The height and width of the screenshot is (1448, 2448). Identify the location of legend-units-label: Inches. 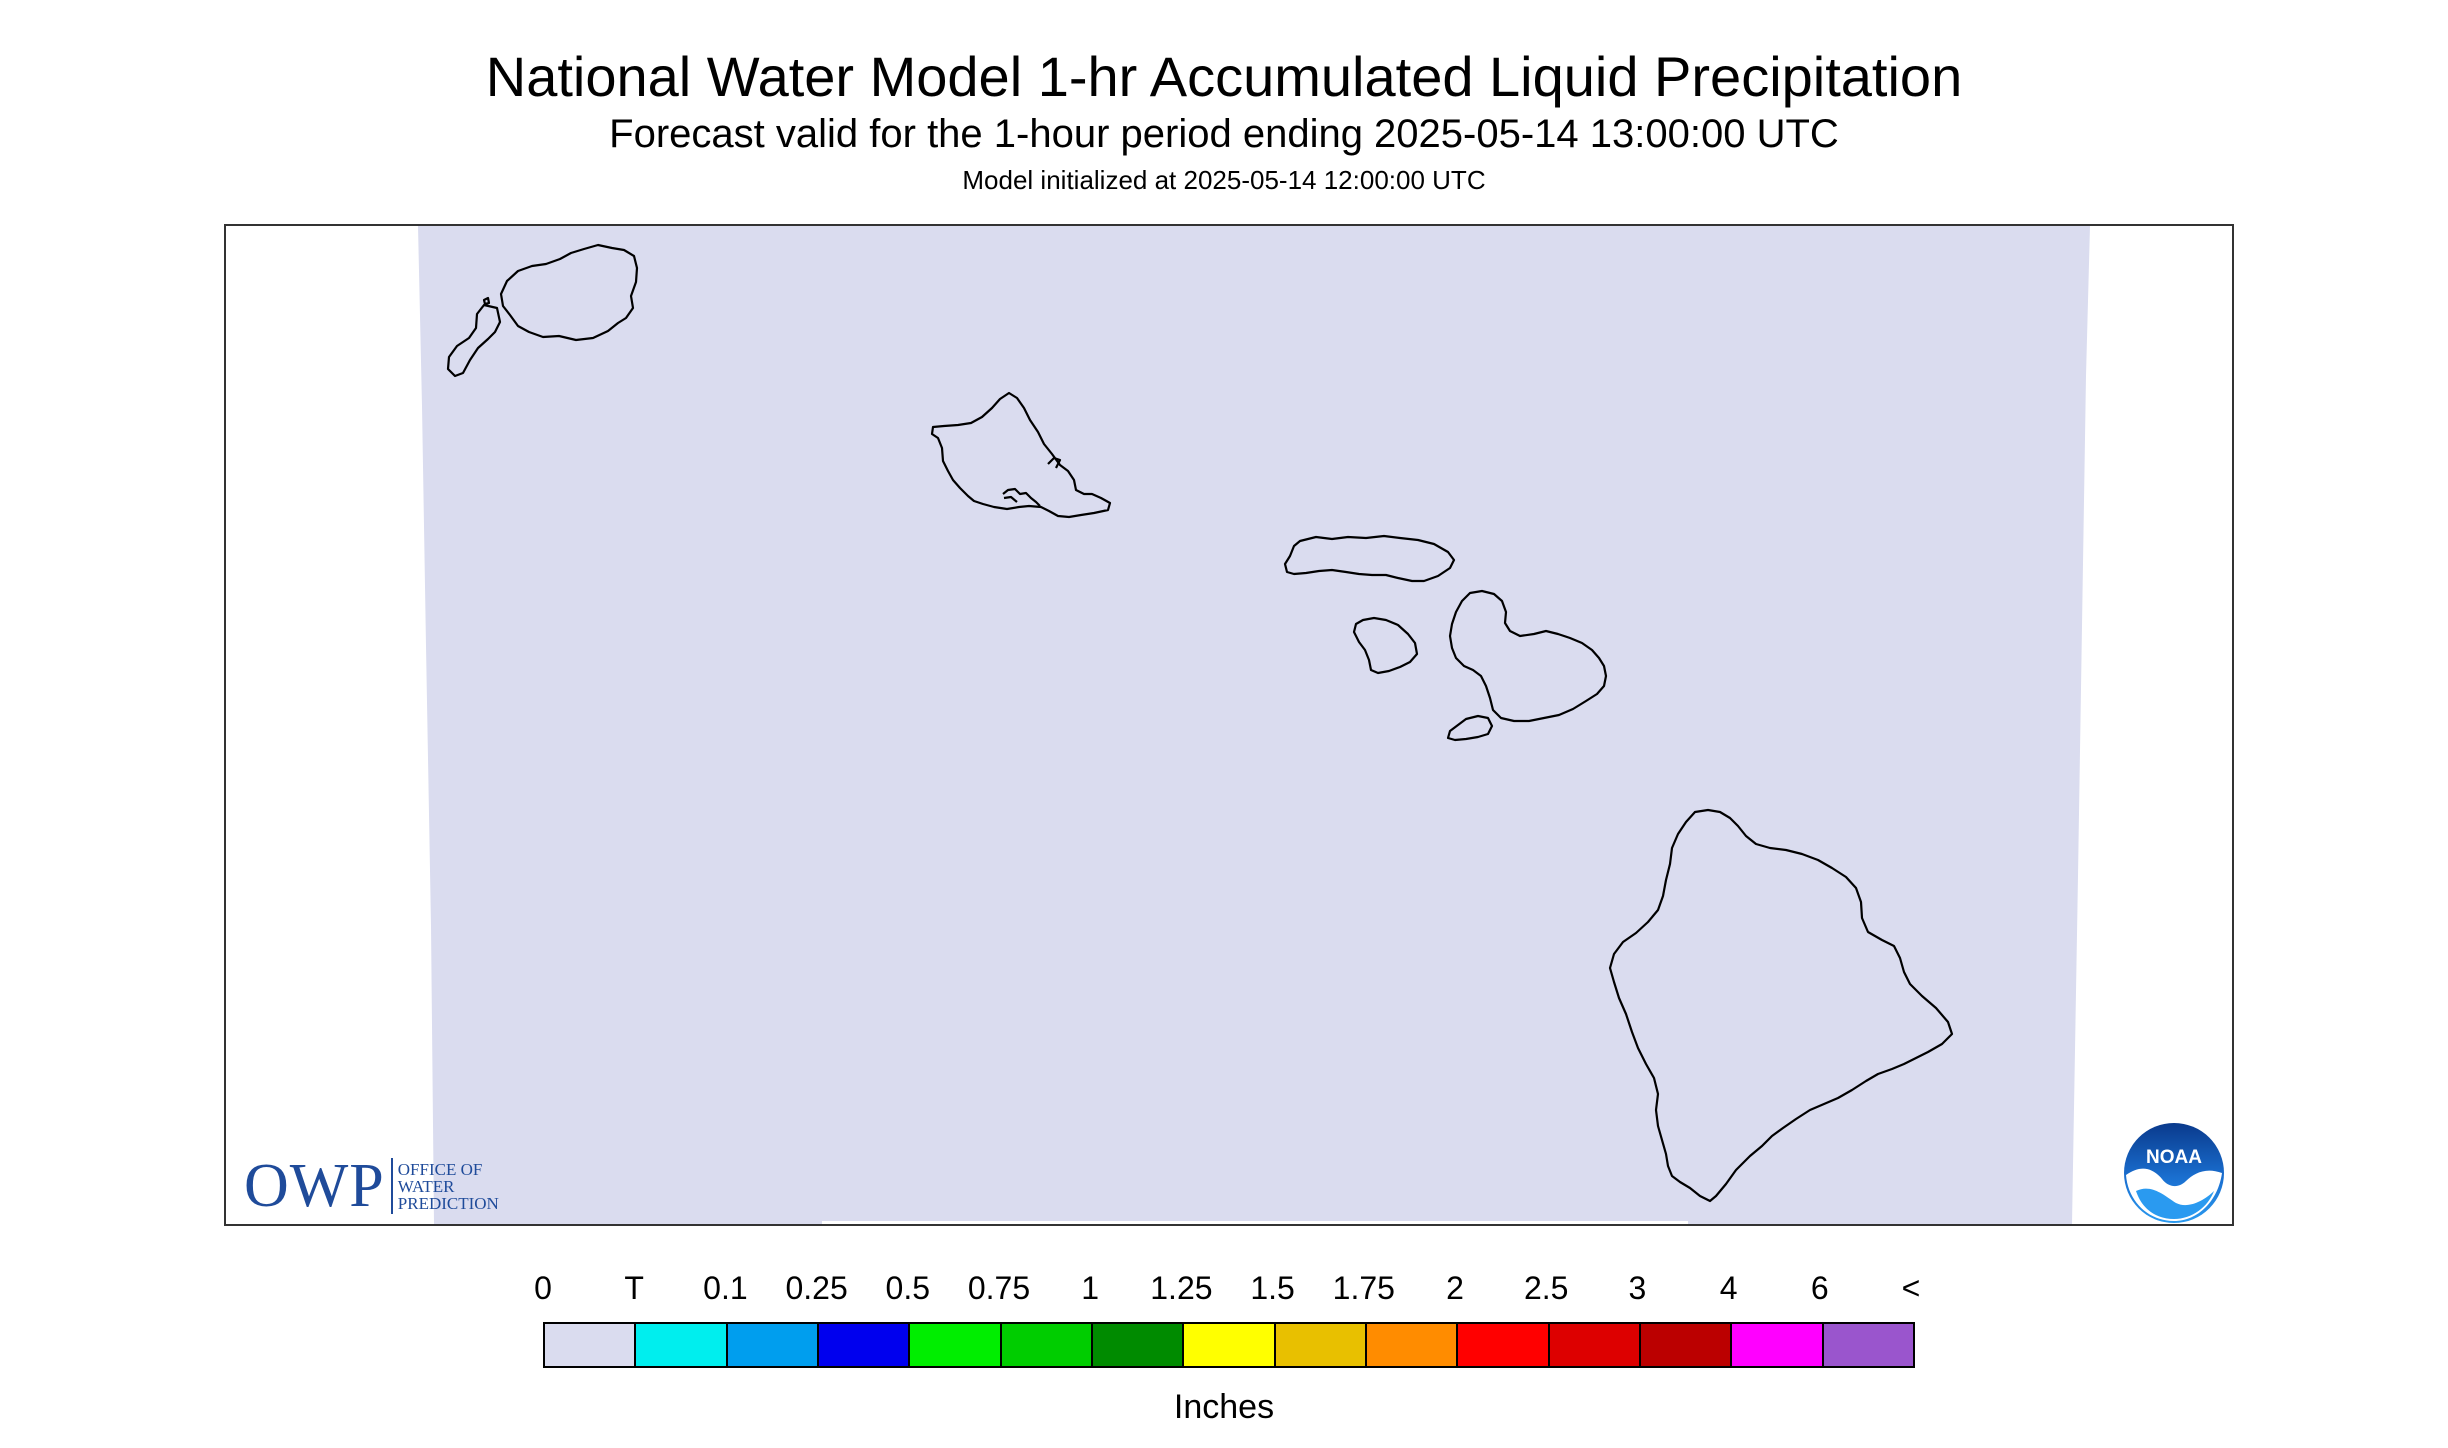
(1224, 1407).